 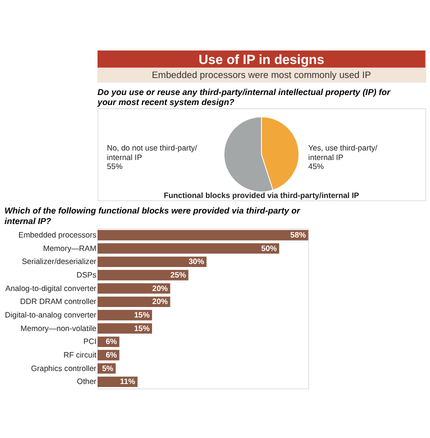 I want to click on chart-title: Which of the following functional blocks were provided via third-party or internal IP?, so click(x=152, y=216).